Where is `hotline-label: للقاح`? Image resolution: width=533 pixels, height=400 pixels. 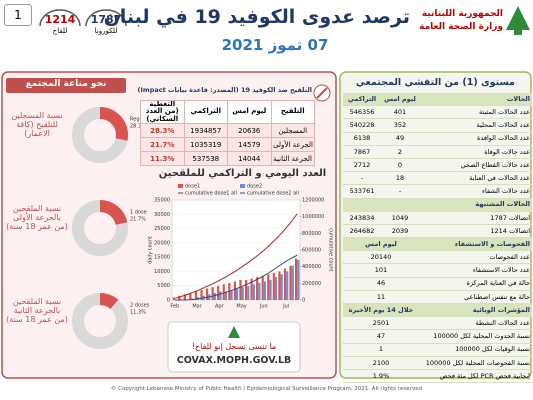
hotline-label: للقاح is located at coordinates (60, 31).